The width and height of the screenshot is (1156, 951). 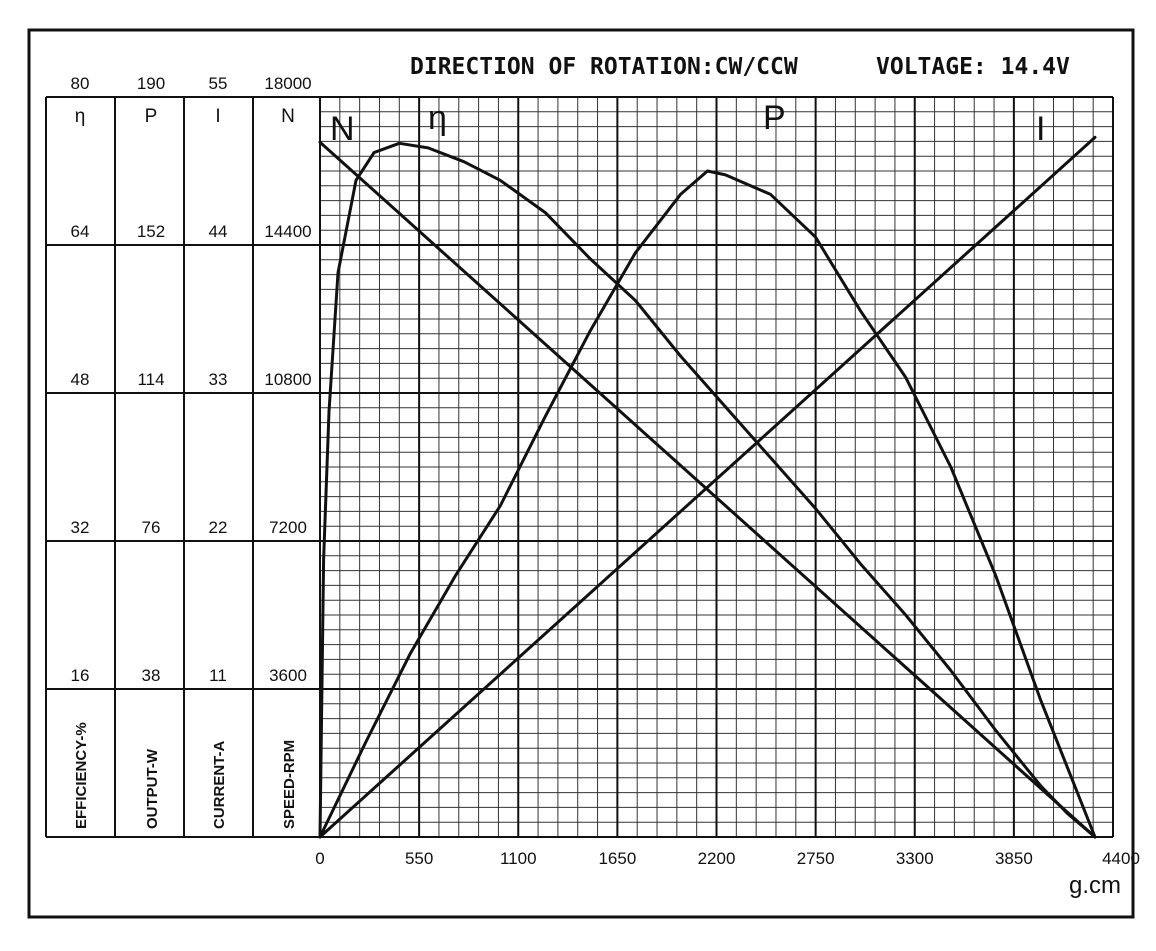 I want to click on speed-symbol: N, so click(x=288, y=116).